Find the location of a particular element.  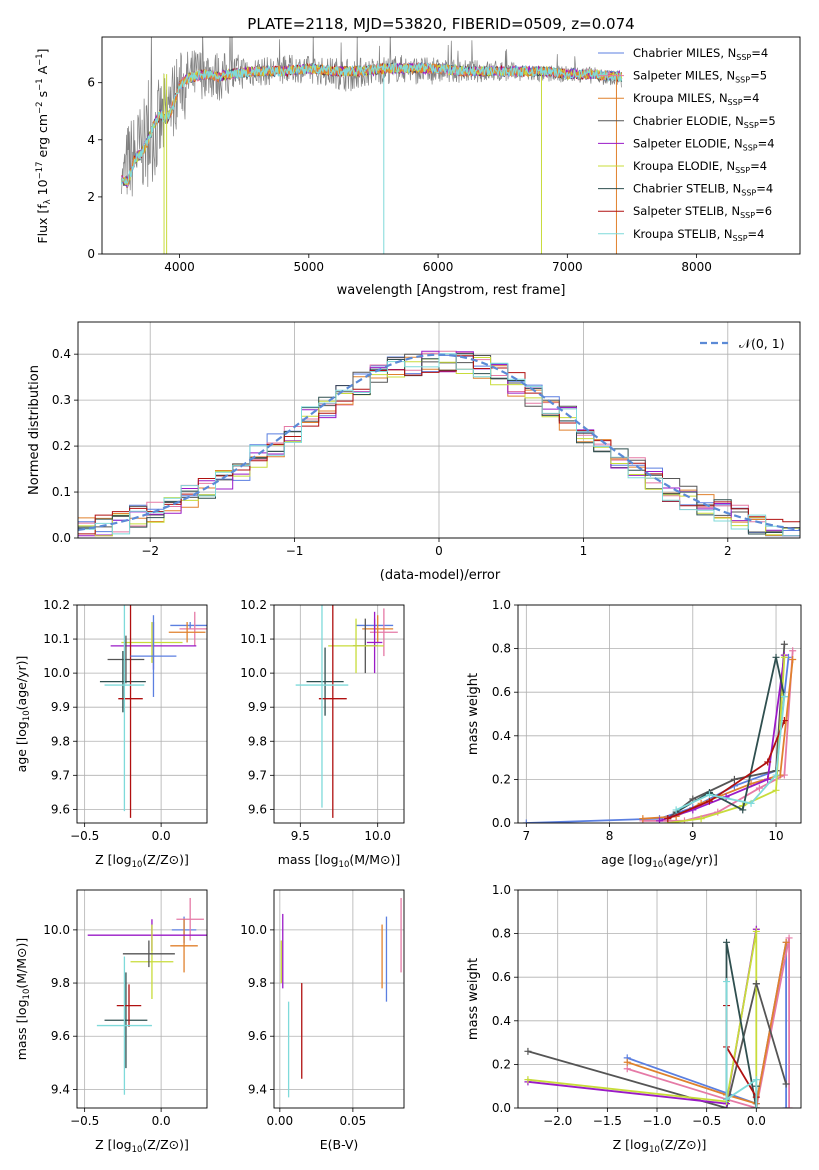

x-tick-label: 0.05 is located at coordinates (353, 1121).